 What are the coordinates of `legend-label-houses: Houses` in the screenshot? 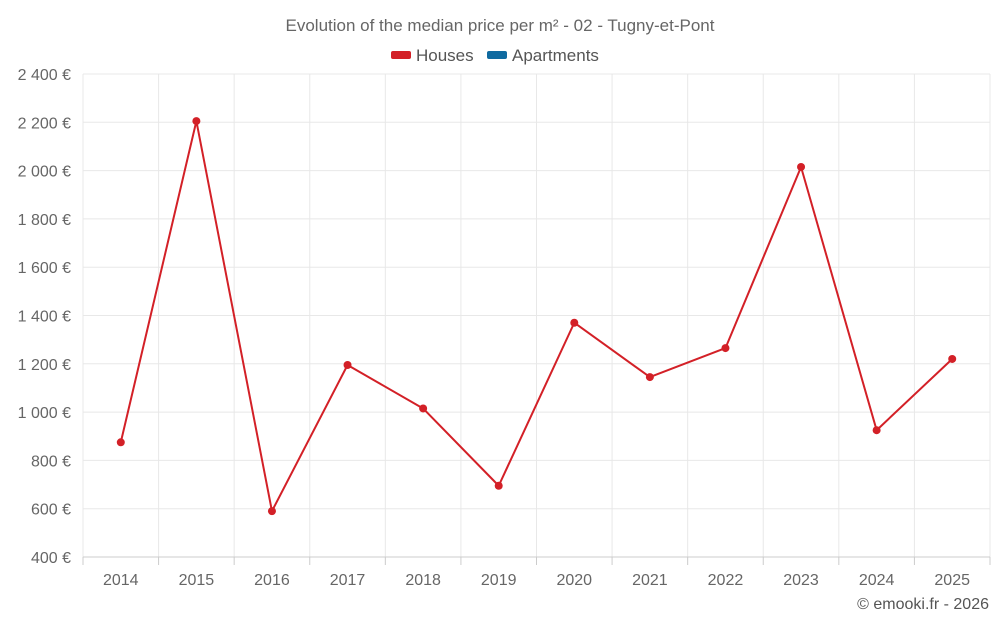 It's located at (445, 55).